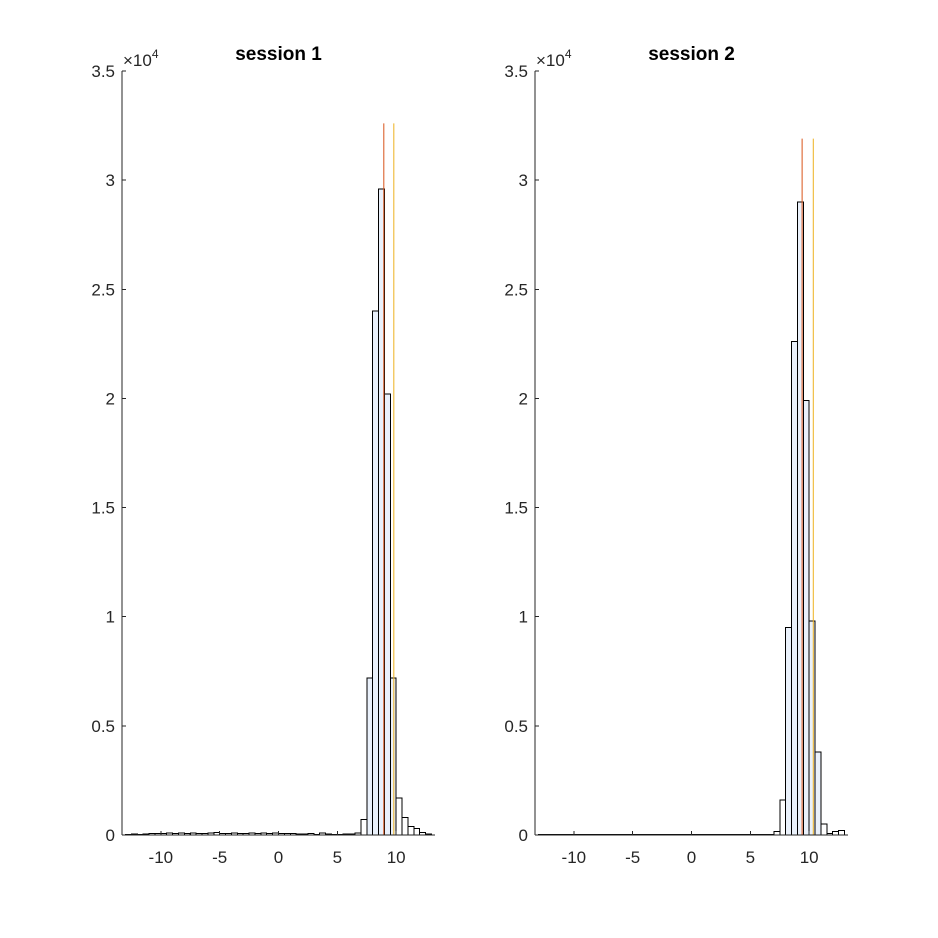  What do you see at coordinates (691, 54) in the screenshot?
I see `chart-title: session 2` at bounding box center [691, 54].